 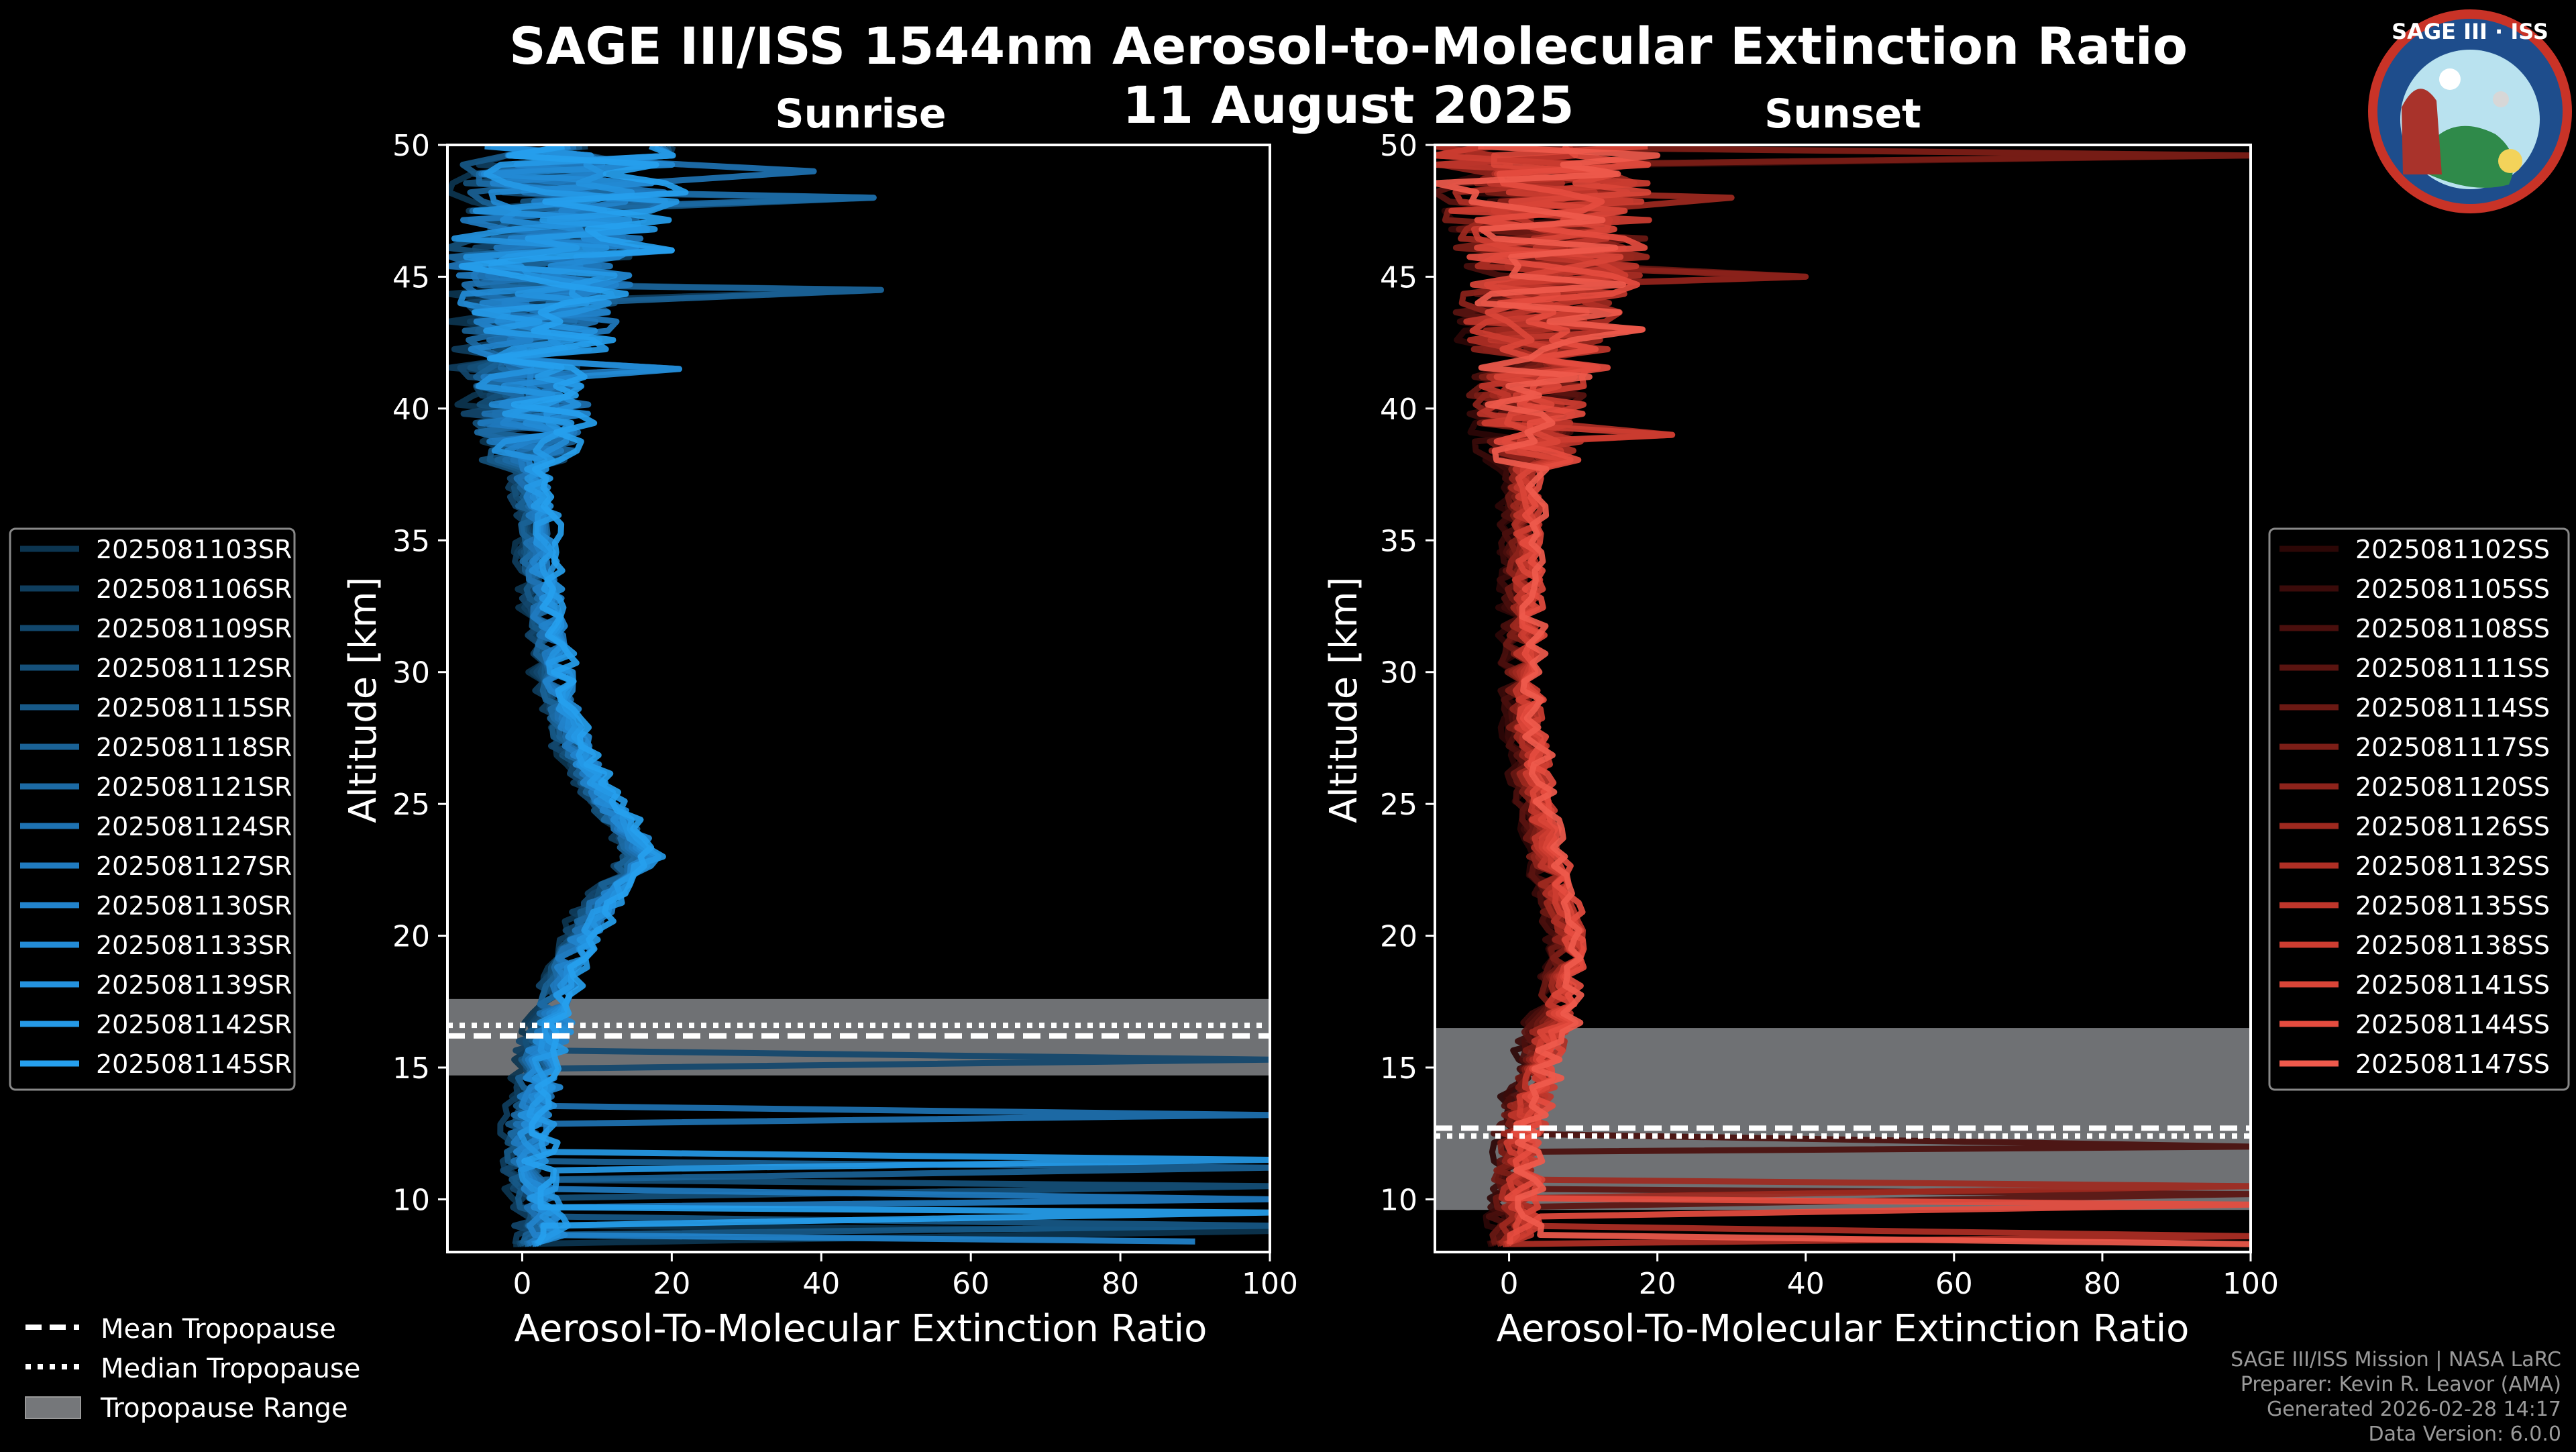 What do you see at coordinates (2501, 99) in the screenshot?
I see `badge-satellite-icon` at bounding box center [2501, 99].